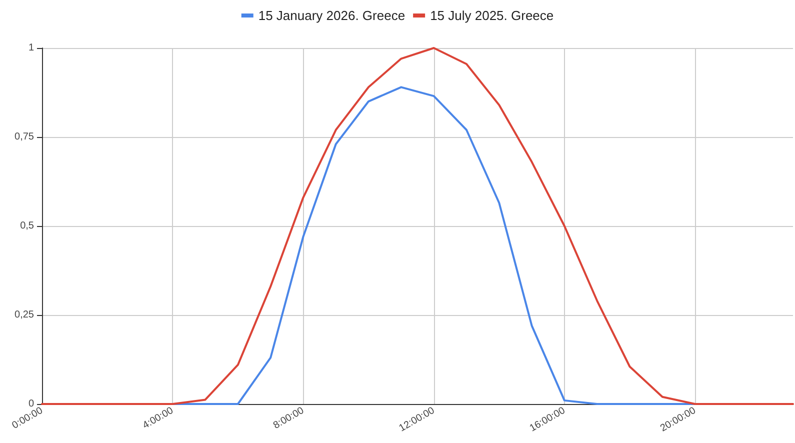 Image resolution: width=795 pixels, height=443 pixels. Describe the element at coordinates (31, 404) in the screenshot. I see `y-tick-label: 0` at that location.